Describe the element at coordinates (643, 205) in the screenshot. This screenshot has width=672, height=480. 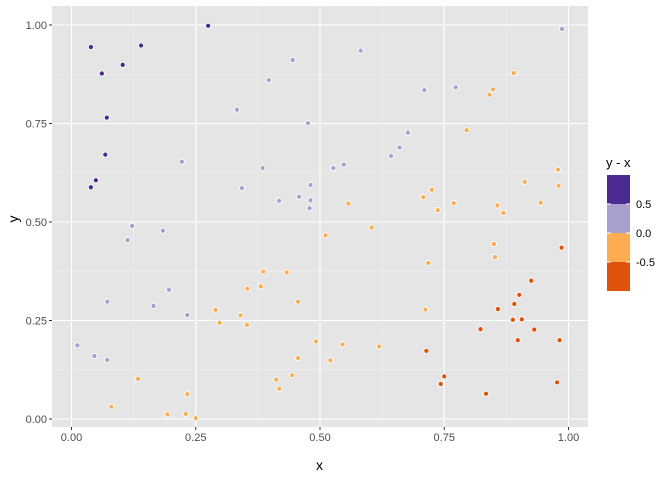
I see `legend-label: 0.5` at that location.